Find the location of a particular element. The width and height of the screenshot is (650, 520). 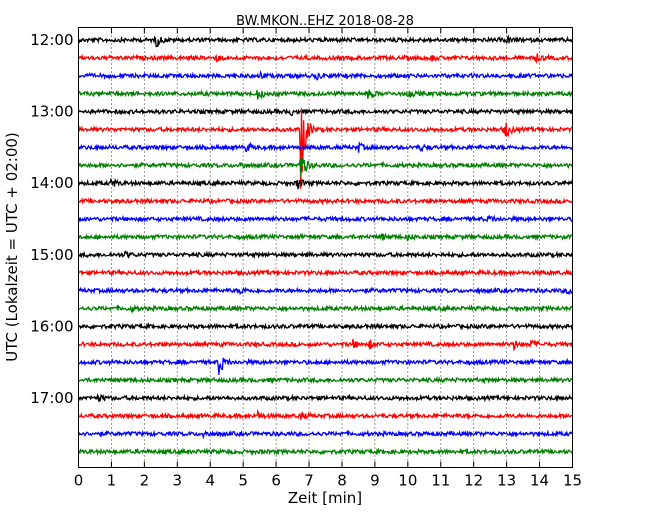

x-tick-label: 2 is located at coordinates (145, 481).